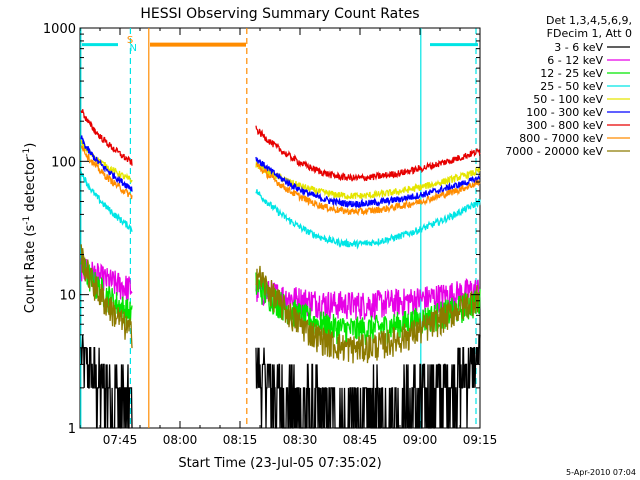  I want to click on y-axis-label-sup1: -1, so click(27, 220).